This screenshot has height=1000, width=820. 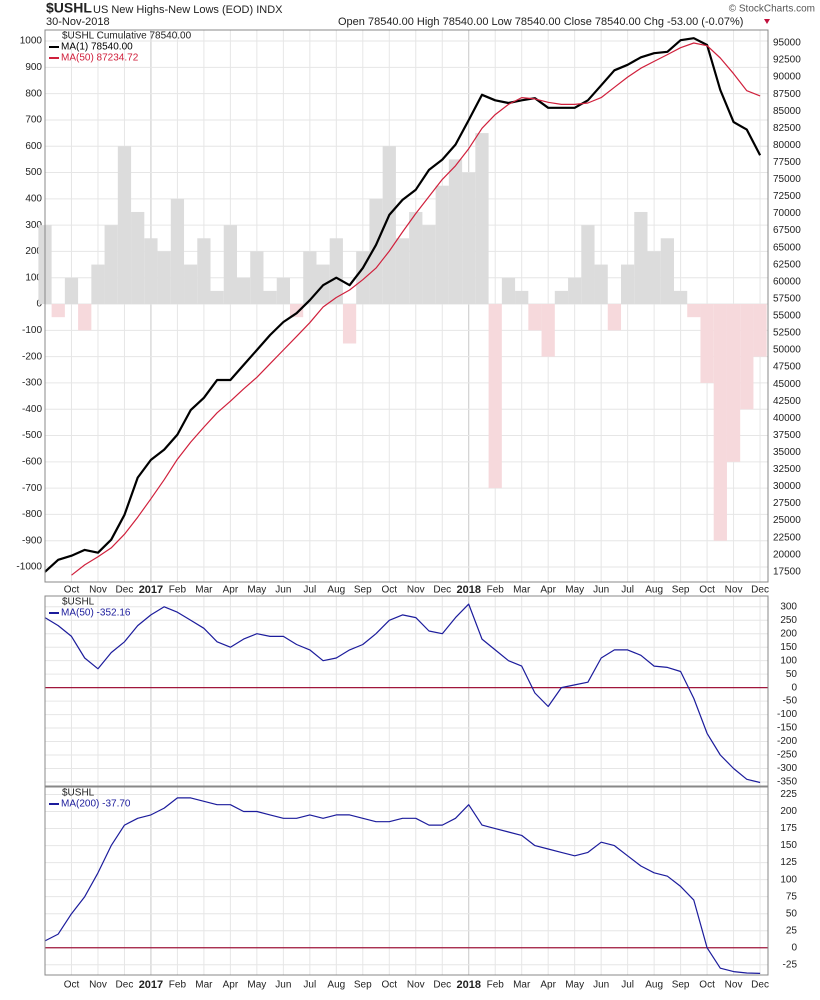 I want to click on y-tick-label: 25, so click(x=792, y=930).